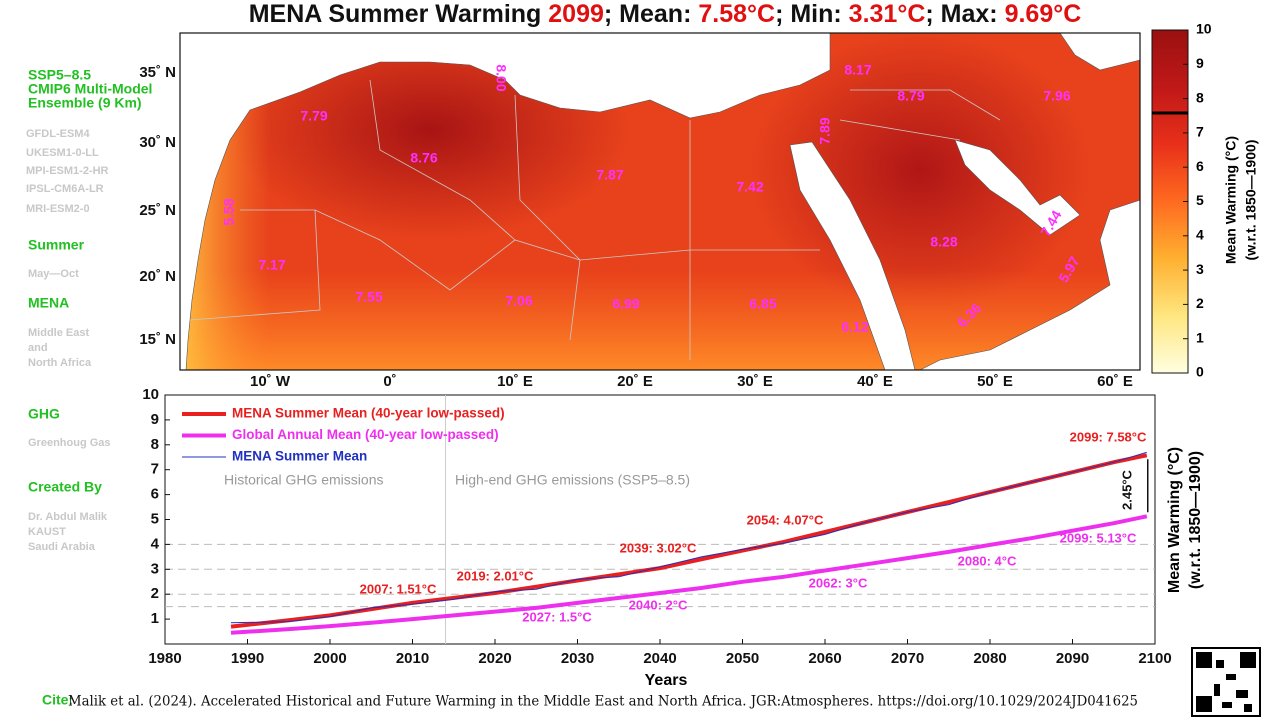 The image size is (1280, 720). What do you see at coordinates (65, 487) in the screenshot?
I see `created-by: Created By` at bounding box center [65, 487].